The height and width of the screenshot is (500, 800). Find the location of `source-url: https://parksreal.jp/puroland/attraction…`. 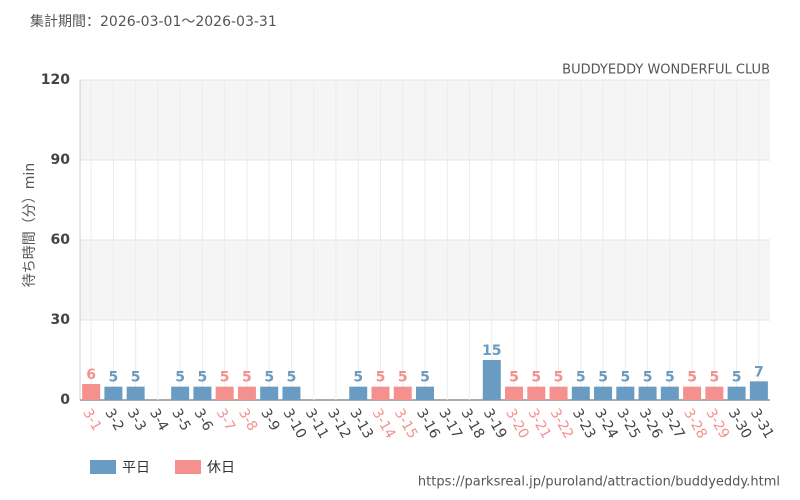

source-url: https://parksreal.jp/puroland/attraction… is located at coordinates (599, 482).